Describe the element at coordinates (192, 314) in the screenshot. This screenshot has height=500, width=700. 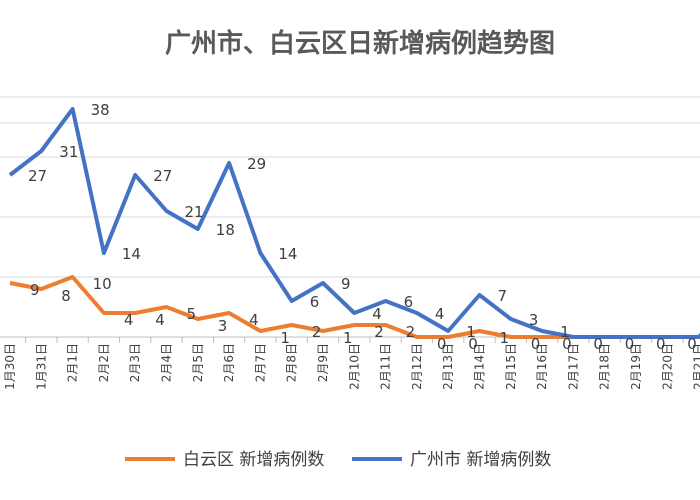
I see `data-label-baiyun: 5` at that location.